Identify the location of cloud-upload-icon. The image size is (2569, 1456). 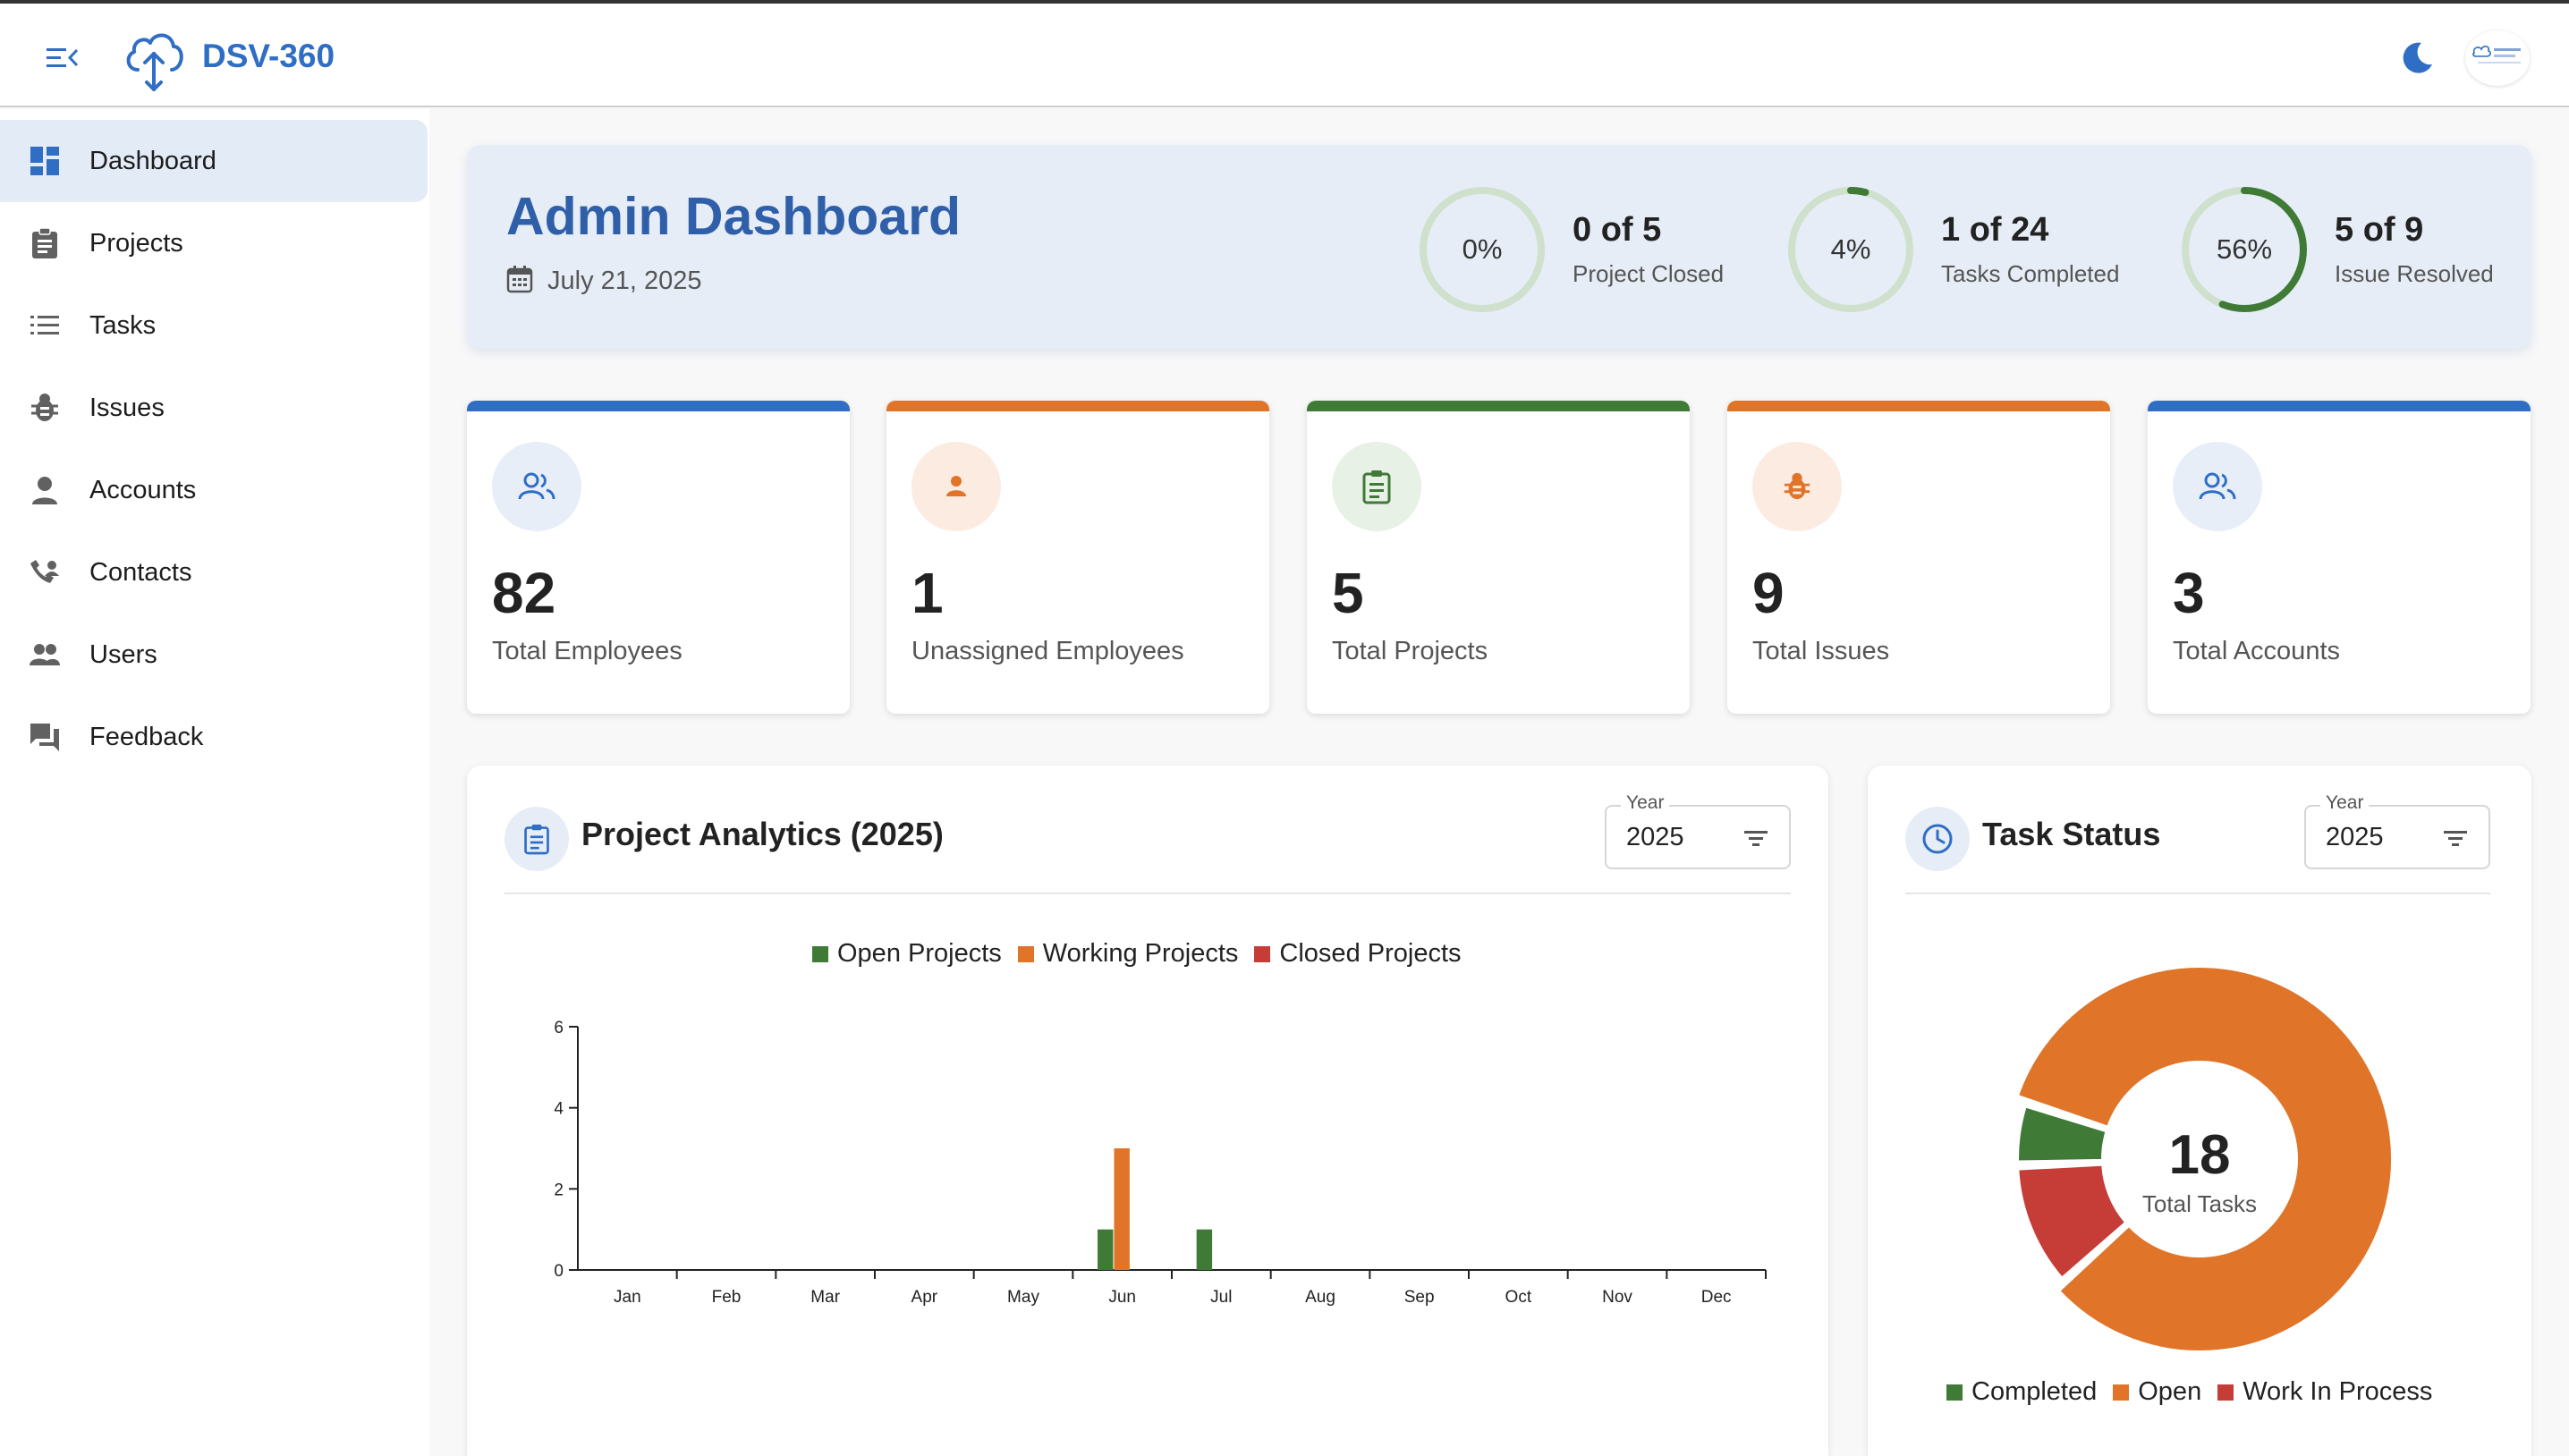
(154, 59).